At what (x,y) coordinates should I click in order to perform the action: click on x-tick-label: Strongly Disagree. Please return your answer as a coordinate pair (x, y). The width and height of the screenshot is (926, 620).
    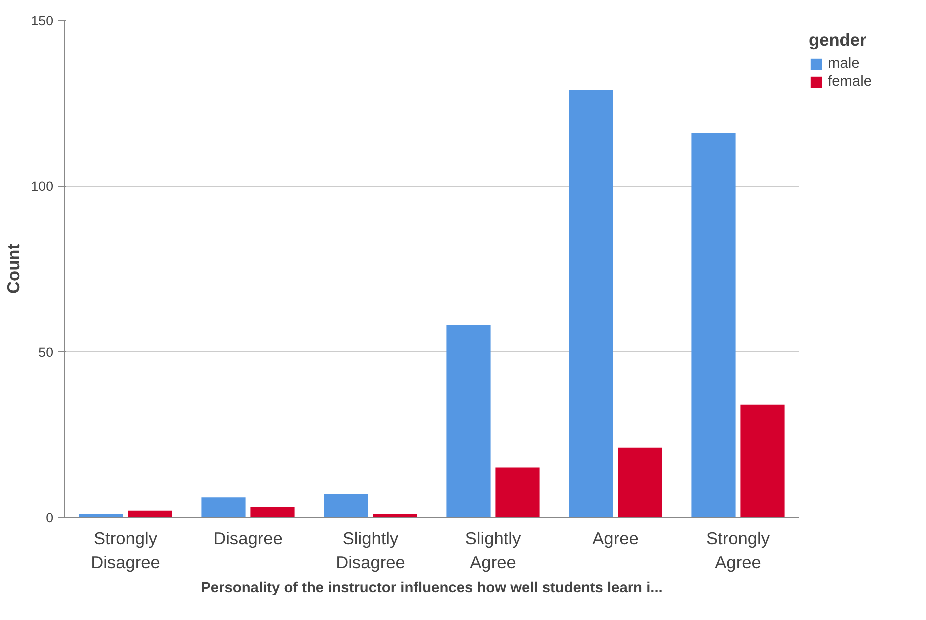
    Looking at the image, I should click on (125, 550).